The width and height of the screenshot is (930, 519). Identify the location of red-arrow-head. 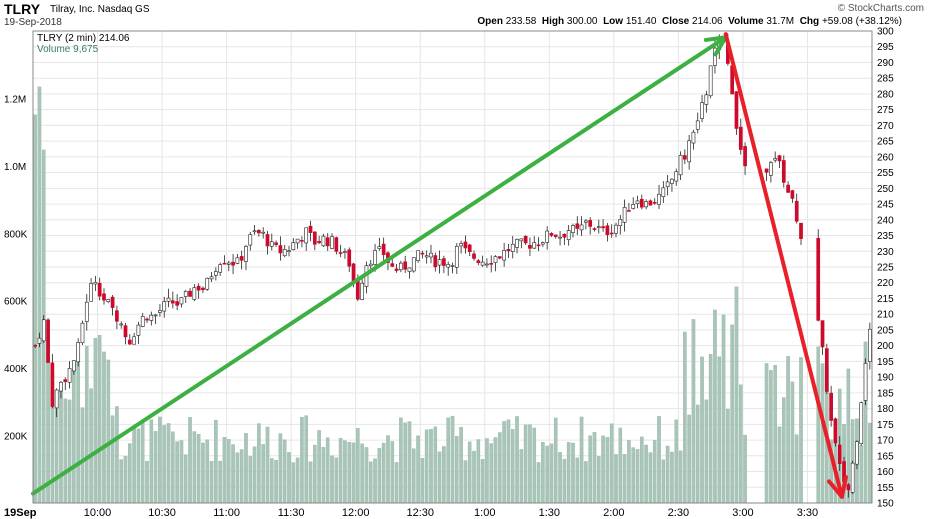
(835, 489).